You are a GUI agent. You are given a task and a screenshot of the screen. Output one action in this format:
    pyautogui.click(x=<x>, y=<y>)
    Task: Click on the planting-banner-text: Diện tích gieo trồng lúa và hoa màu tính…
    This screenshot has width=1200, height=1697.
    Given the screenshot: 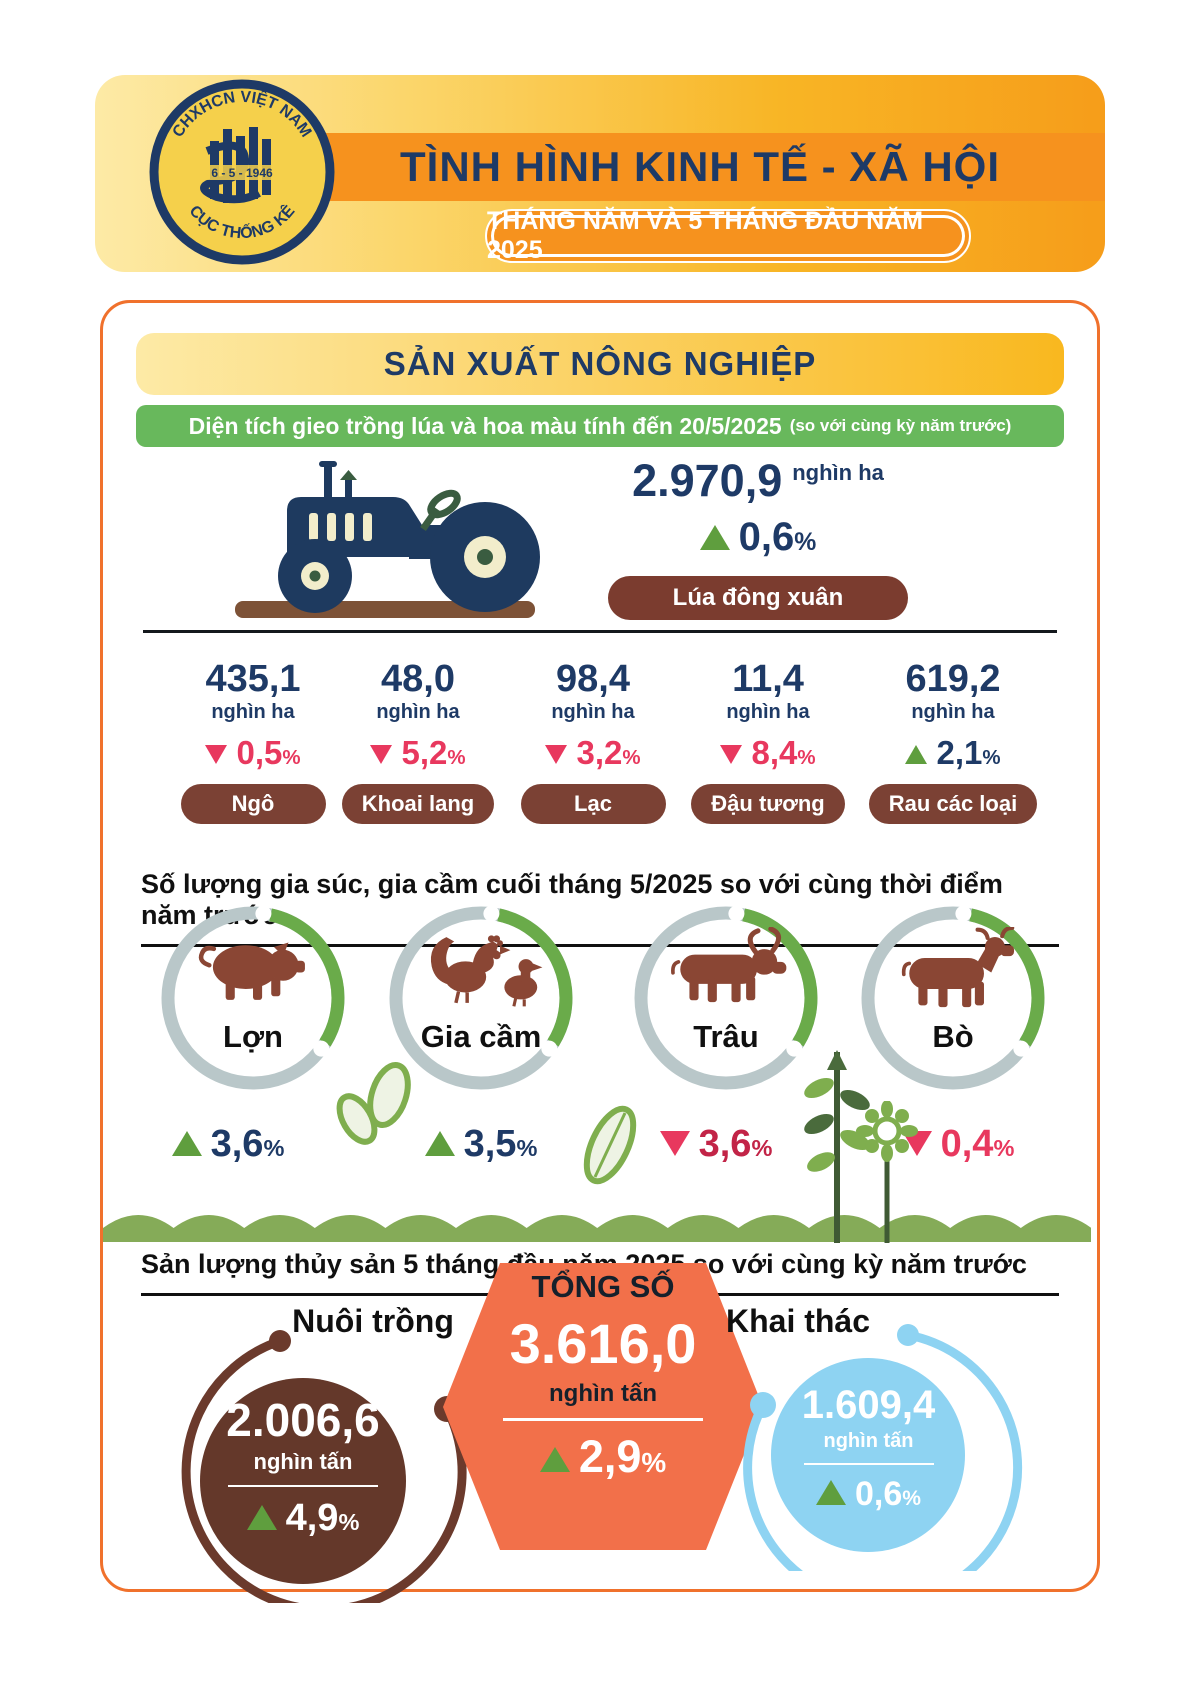 What is the action you would take?
    pyautogui.click(x=485, y=425)
    